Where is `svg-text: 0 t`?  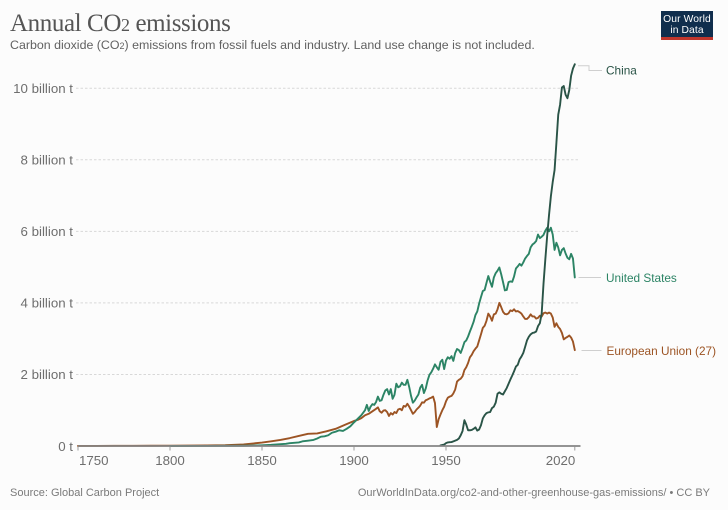 svg-text: 0 t is located at coordinates (65, 446).